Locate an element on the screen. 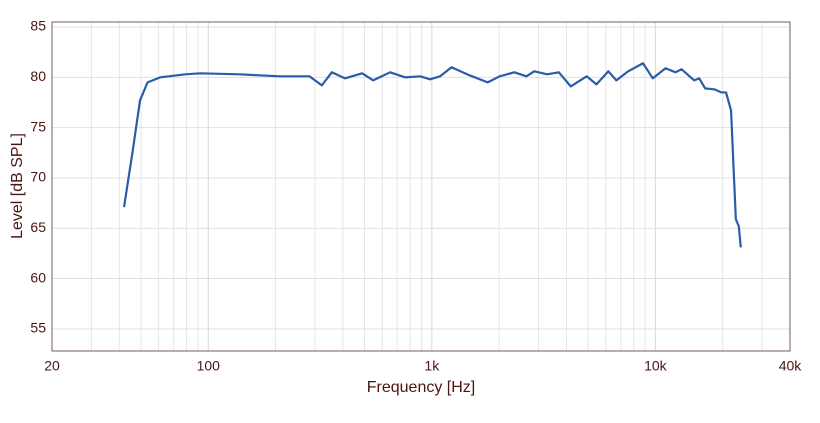 This screenshot has width=820, height=423. y-tick-label: 75 is located at coordinates (38, 126).